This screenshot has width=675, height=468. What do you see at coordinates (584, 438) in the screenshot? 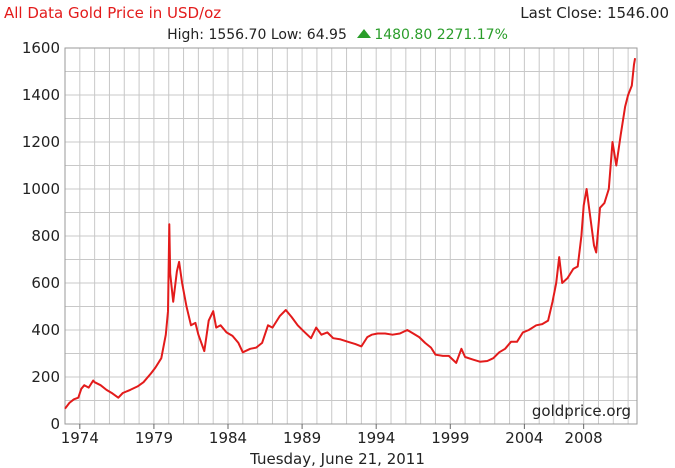
I see `x-tick-label: 2008` at bounding box center [584, 438].